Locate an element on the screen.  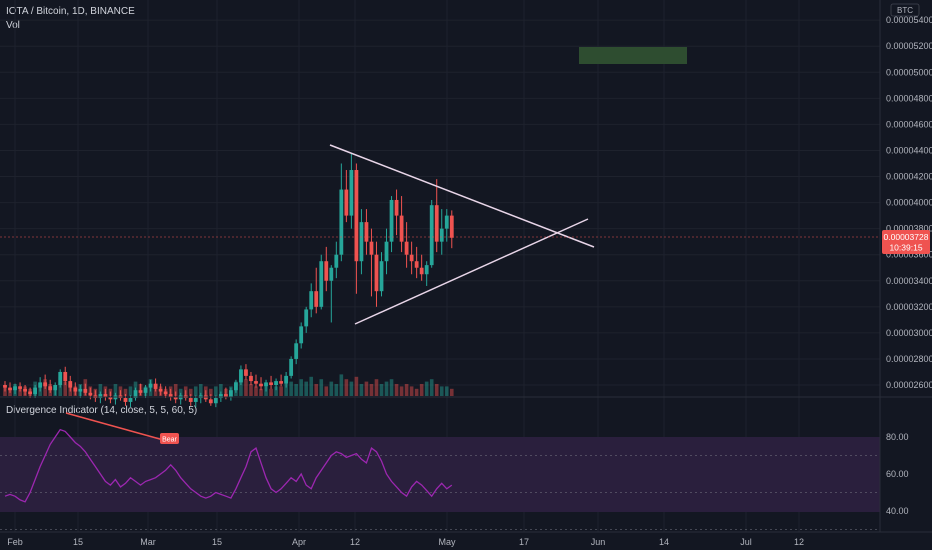
time-tick-label: Feb is located at coordinates (15, 542).